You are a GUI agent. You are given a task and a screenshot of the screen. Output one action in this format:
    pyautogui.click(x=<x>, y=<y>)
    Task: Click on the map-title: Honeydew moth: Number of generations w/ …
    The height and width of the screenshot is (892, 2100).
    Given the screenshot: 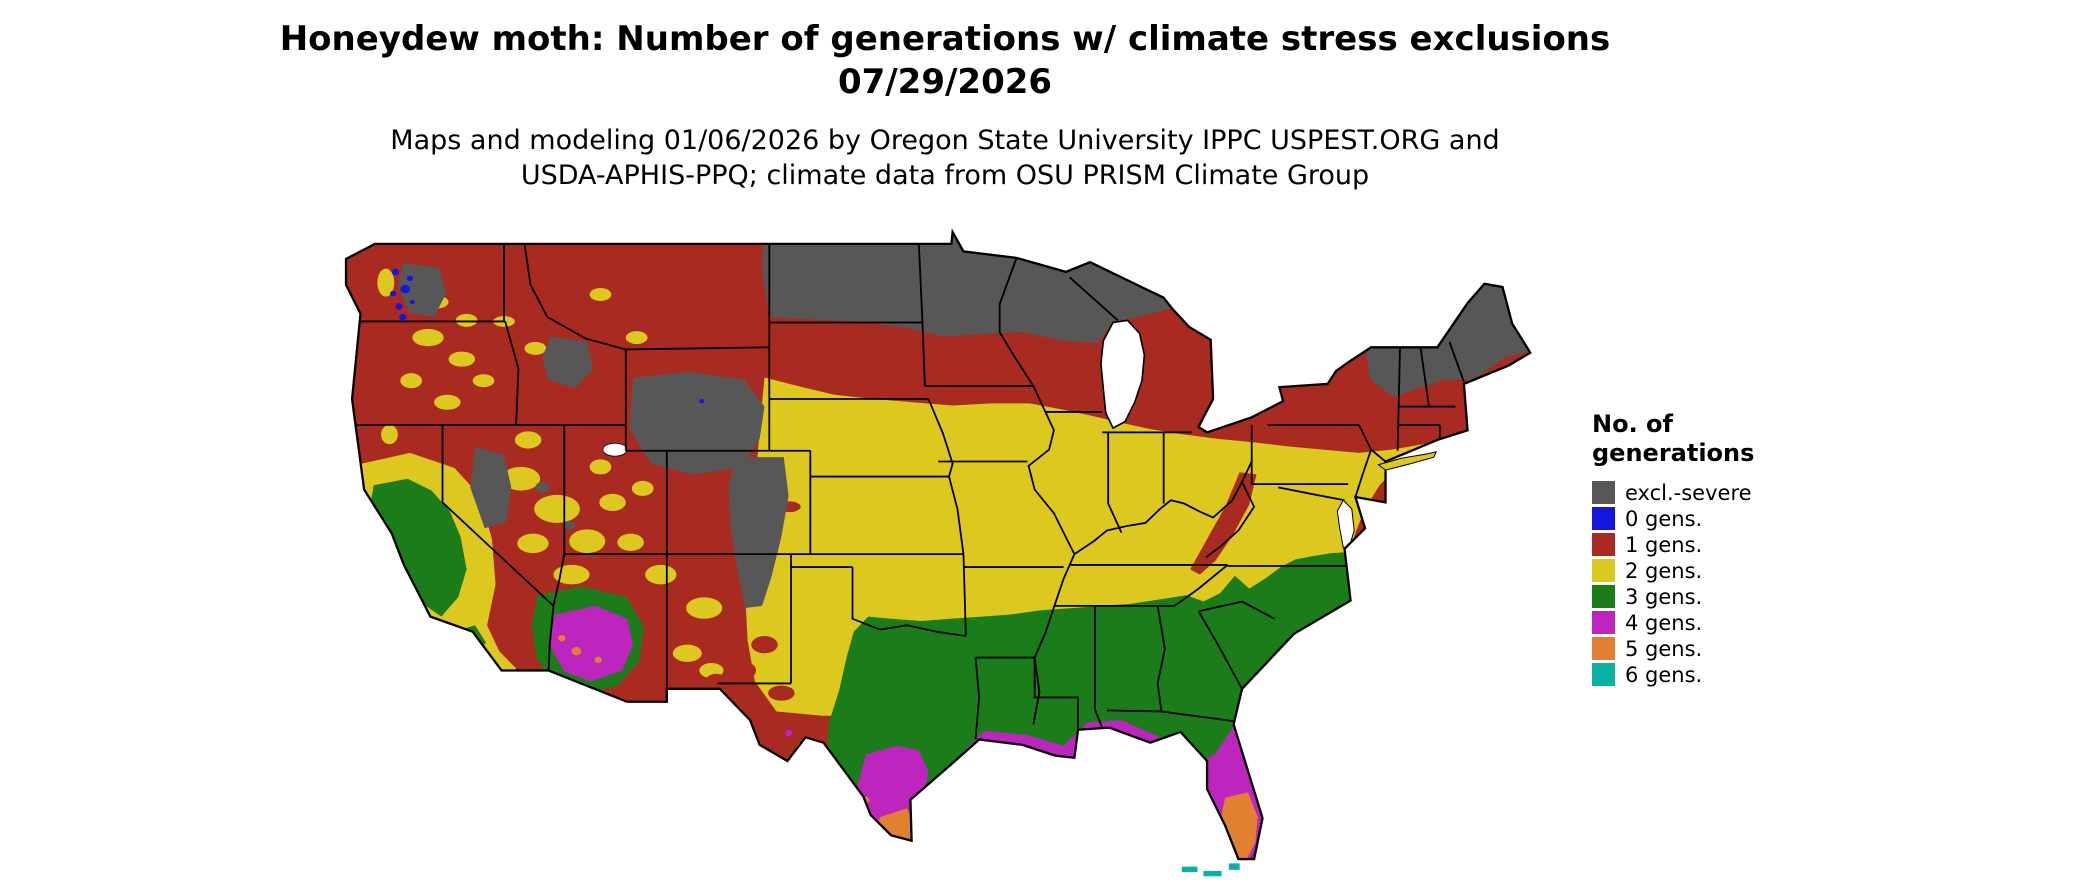 What is the action you would take?
    pyautogui.click(x=945, y=60)
    